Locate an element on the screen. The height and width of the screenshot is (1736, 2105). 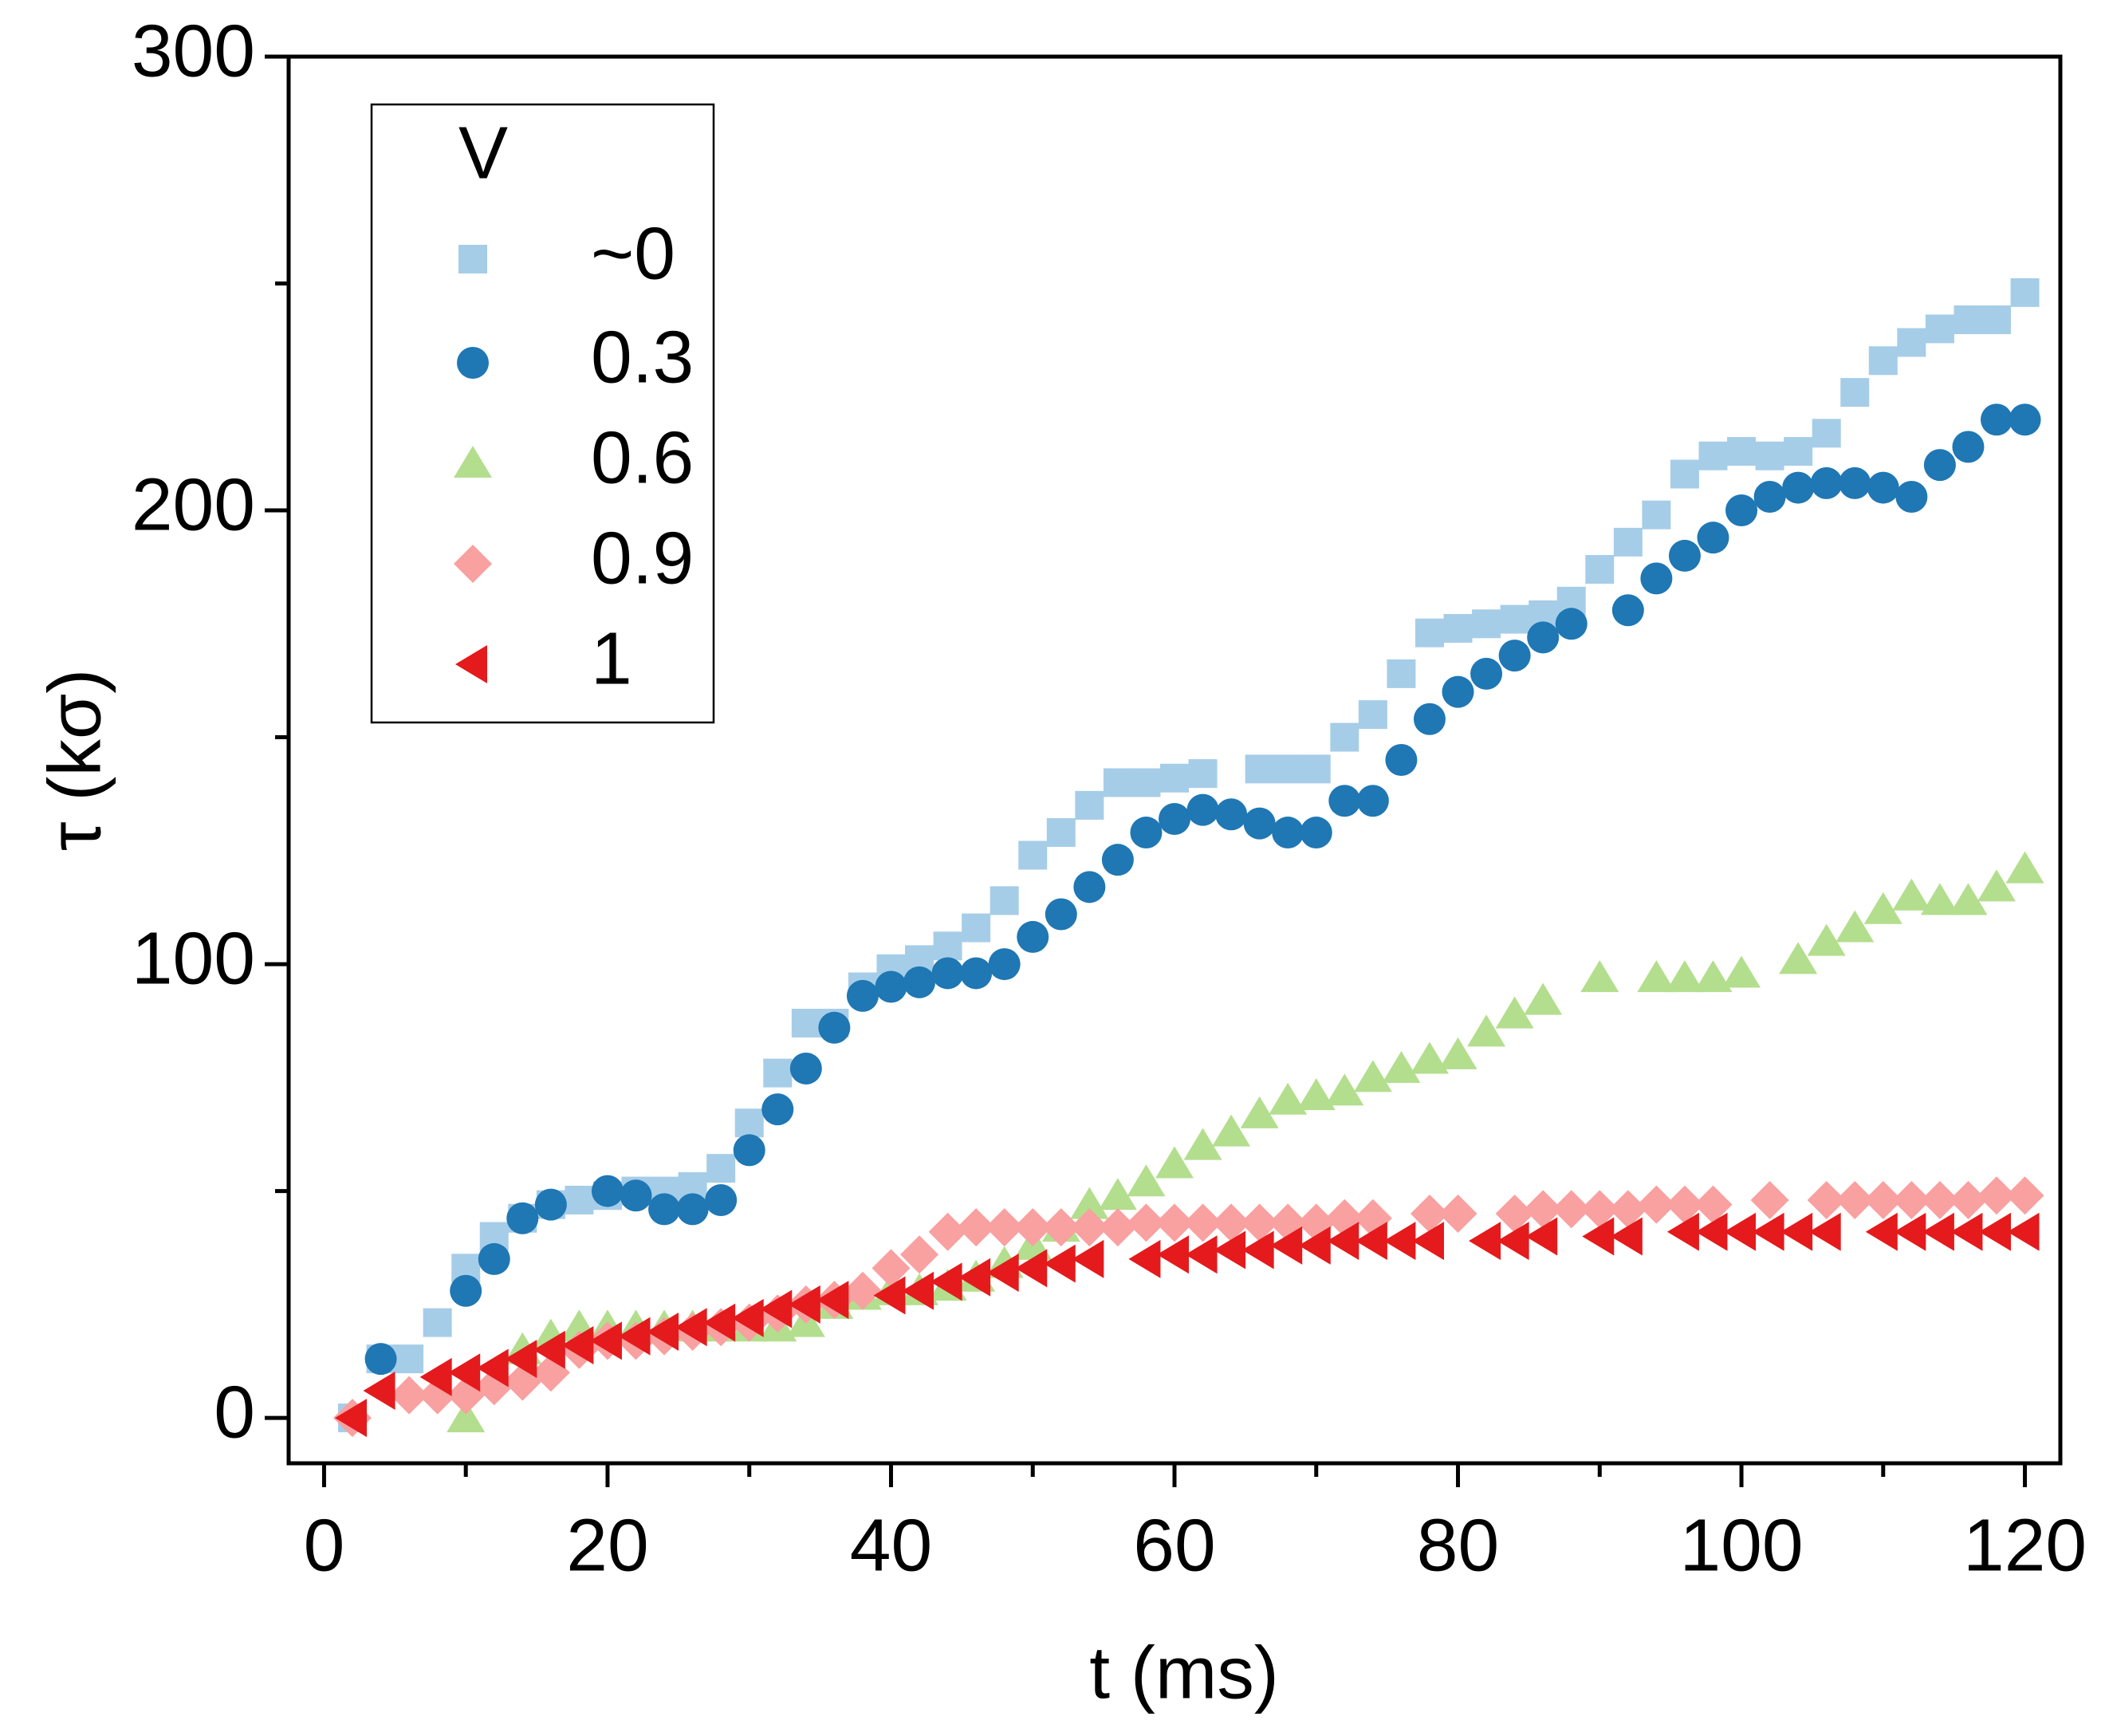
x-axis-label: t (ms) is located at coordinates (1184, 1673).